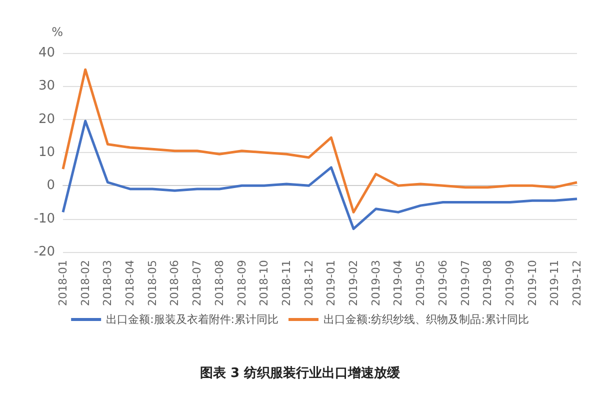 This screenshot has width=600, height=400. What do you see at coordinates (241, 283) in the screenshot?
I see `x-tick-label: 2018-09` at bounding box center [241, 283].